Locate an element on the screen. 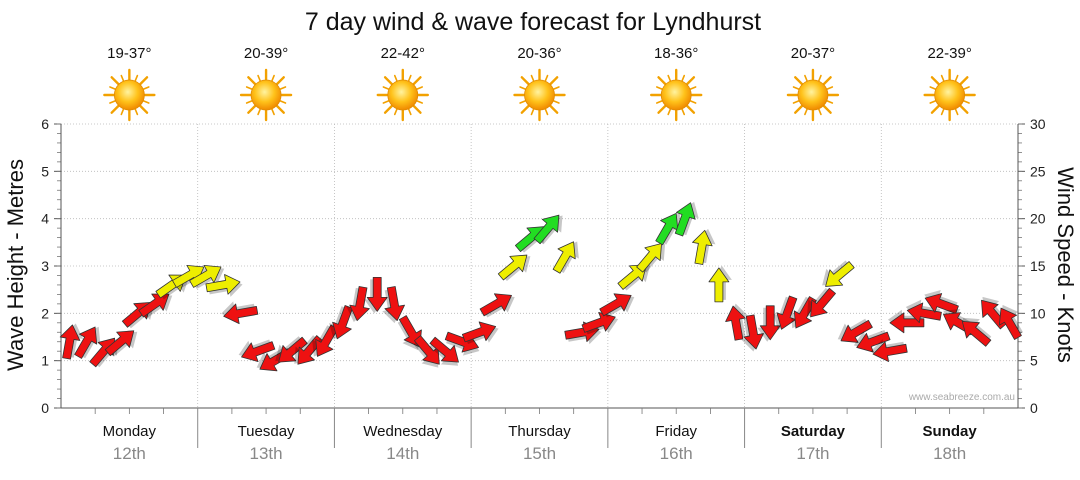 The height and width of the screenshot is (480, 1080). chart-title: 7 day wind & wave forecast for Lyndhurst is located at coordinates (533, 22).